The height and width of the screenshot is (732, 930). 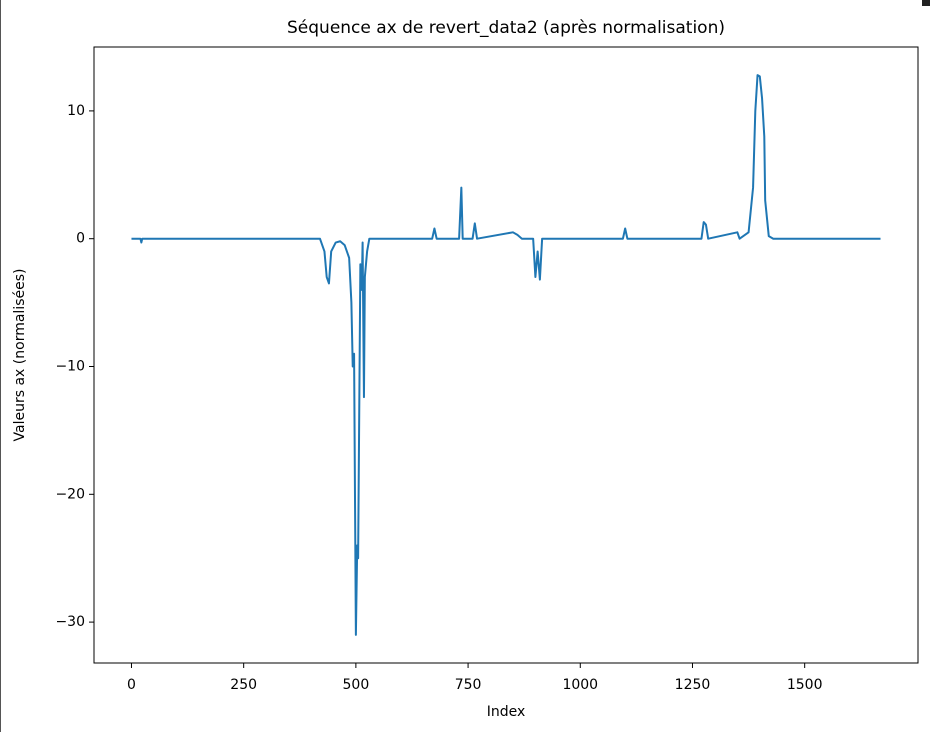 What do you see at coordinates (70, 367) in the screenshot?
I see `y-tick-label: −10` at bounding box center [70, 367].